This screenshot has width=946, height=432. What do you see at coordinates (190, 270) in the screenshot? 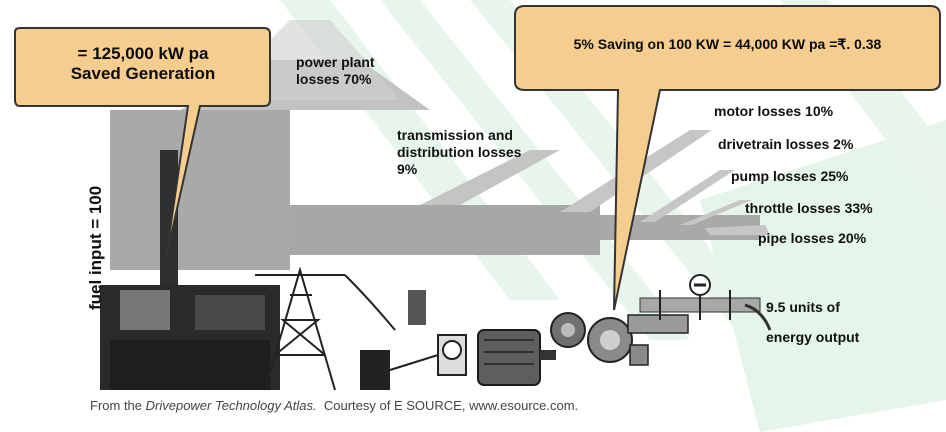
I see `power-plant-icon` at bounding box center [190, 270].